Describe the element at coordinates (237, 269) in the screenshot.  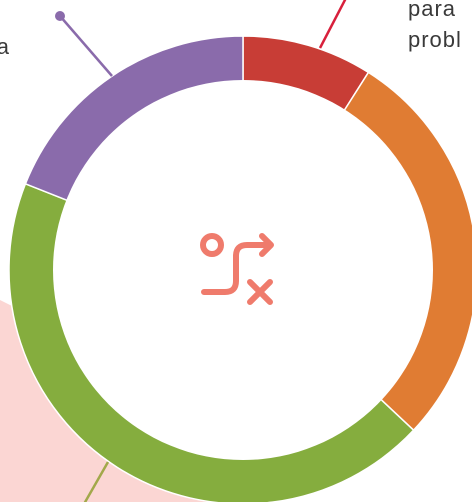
I see `center-icon` at that location.